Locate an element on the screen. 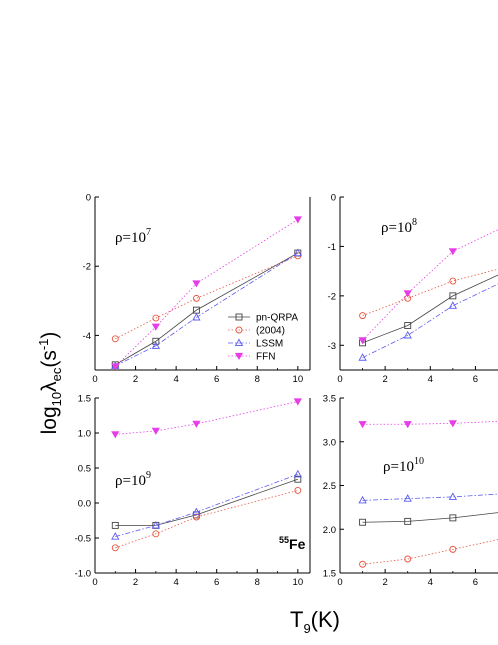 The image size is (498, 645). y-tick-label: 3.0 is located at coordinates (329, 442).